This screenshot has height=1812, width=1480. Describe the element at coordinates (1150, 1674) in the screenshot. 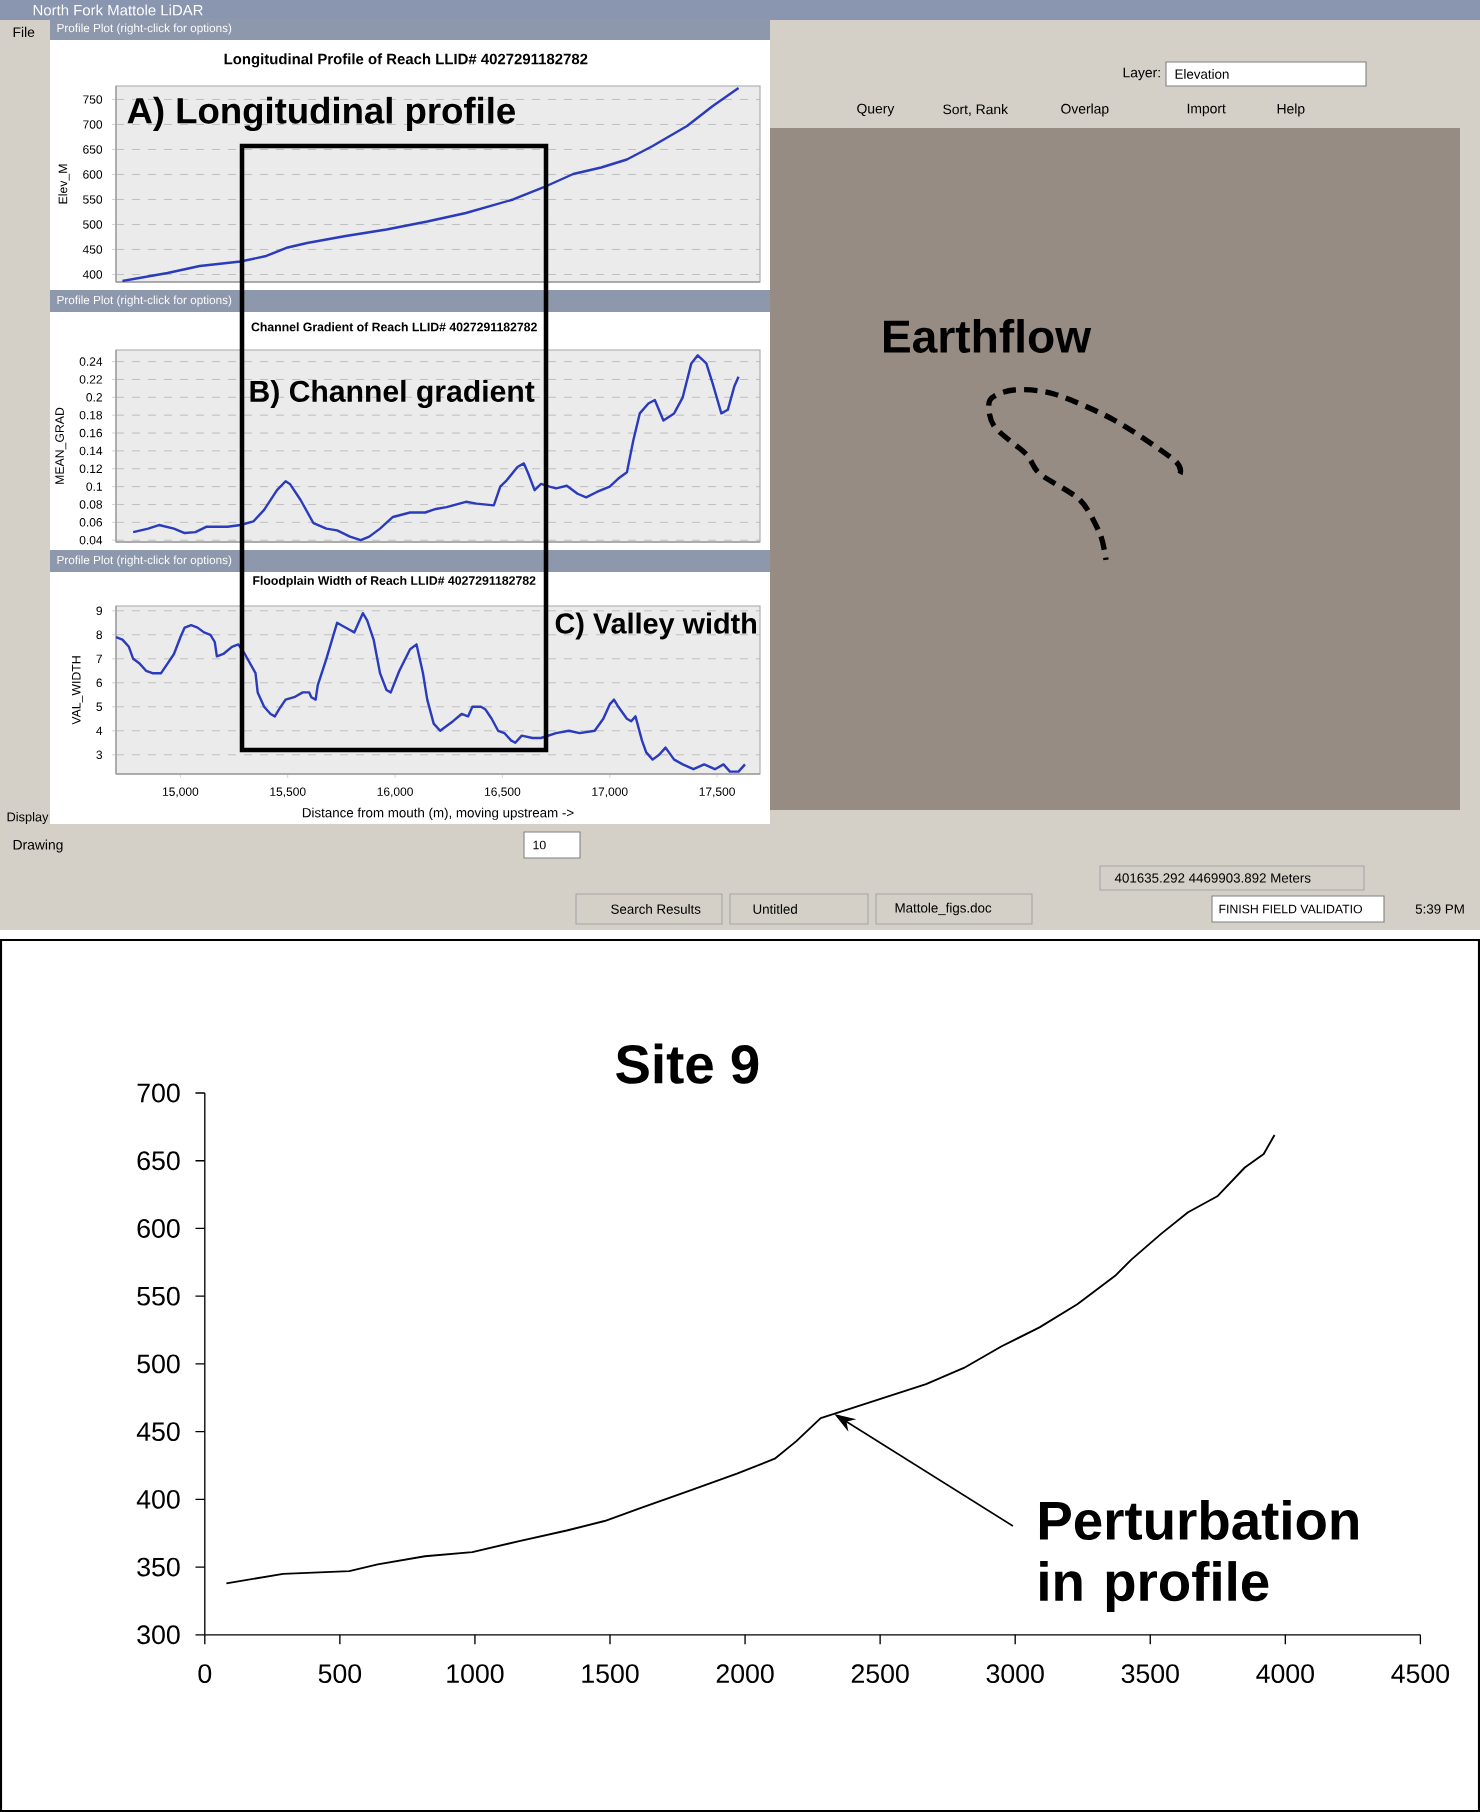

I see `x-tick-label: 3500` at that location.